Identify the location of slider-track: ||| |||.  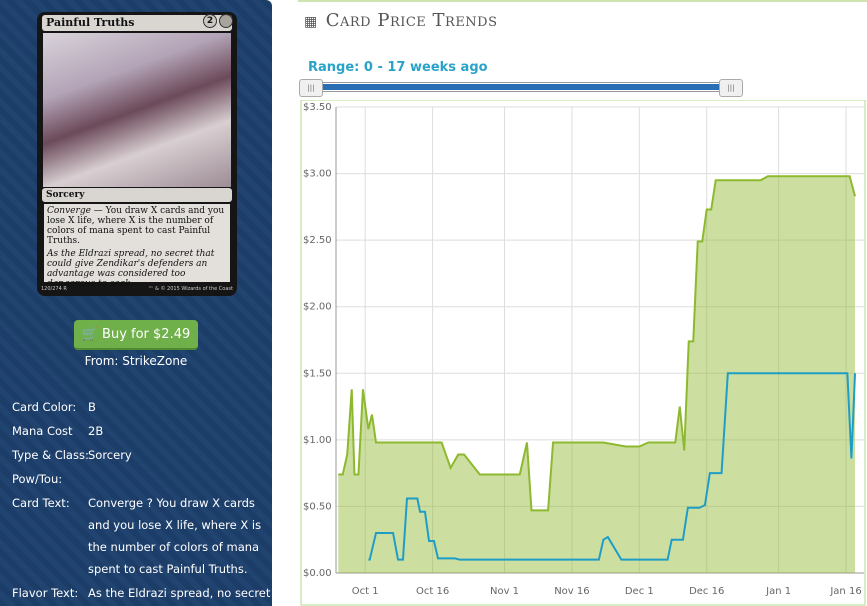
(521, 88).